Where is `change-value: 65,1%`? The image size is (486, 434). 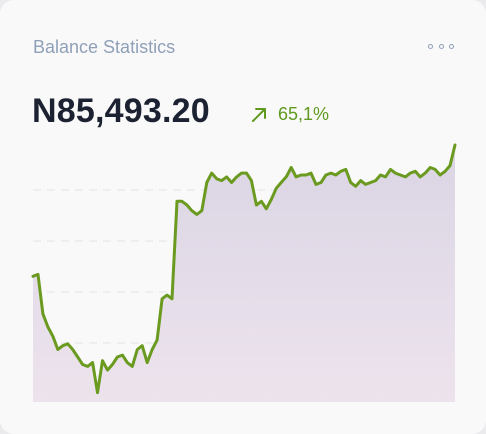
change-value: 65,1% is located at coordinates (304, 114).